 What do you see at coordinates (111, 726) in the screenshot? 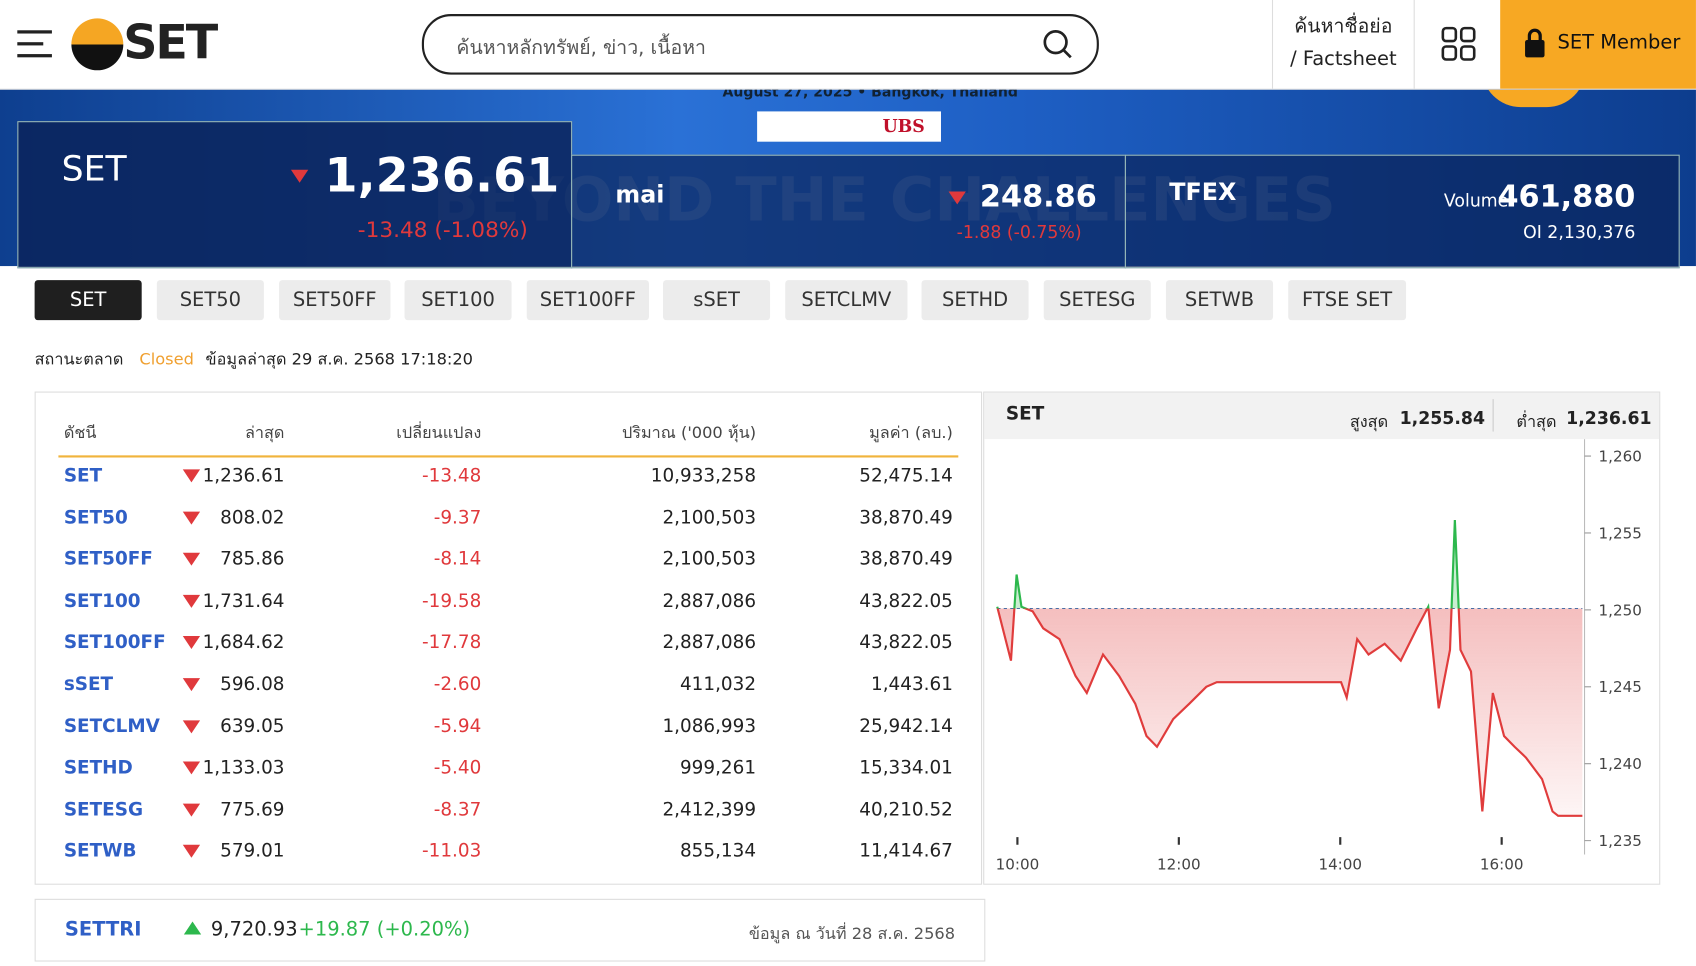
I see `index-name: SETCLMV` at bounding box center [111, 726].